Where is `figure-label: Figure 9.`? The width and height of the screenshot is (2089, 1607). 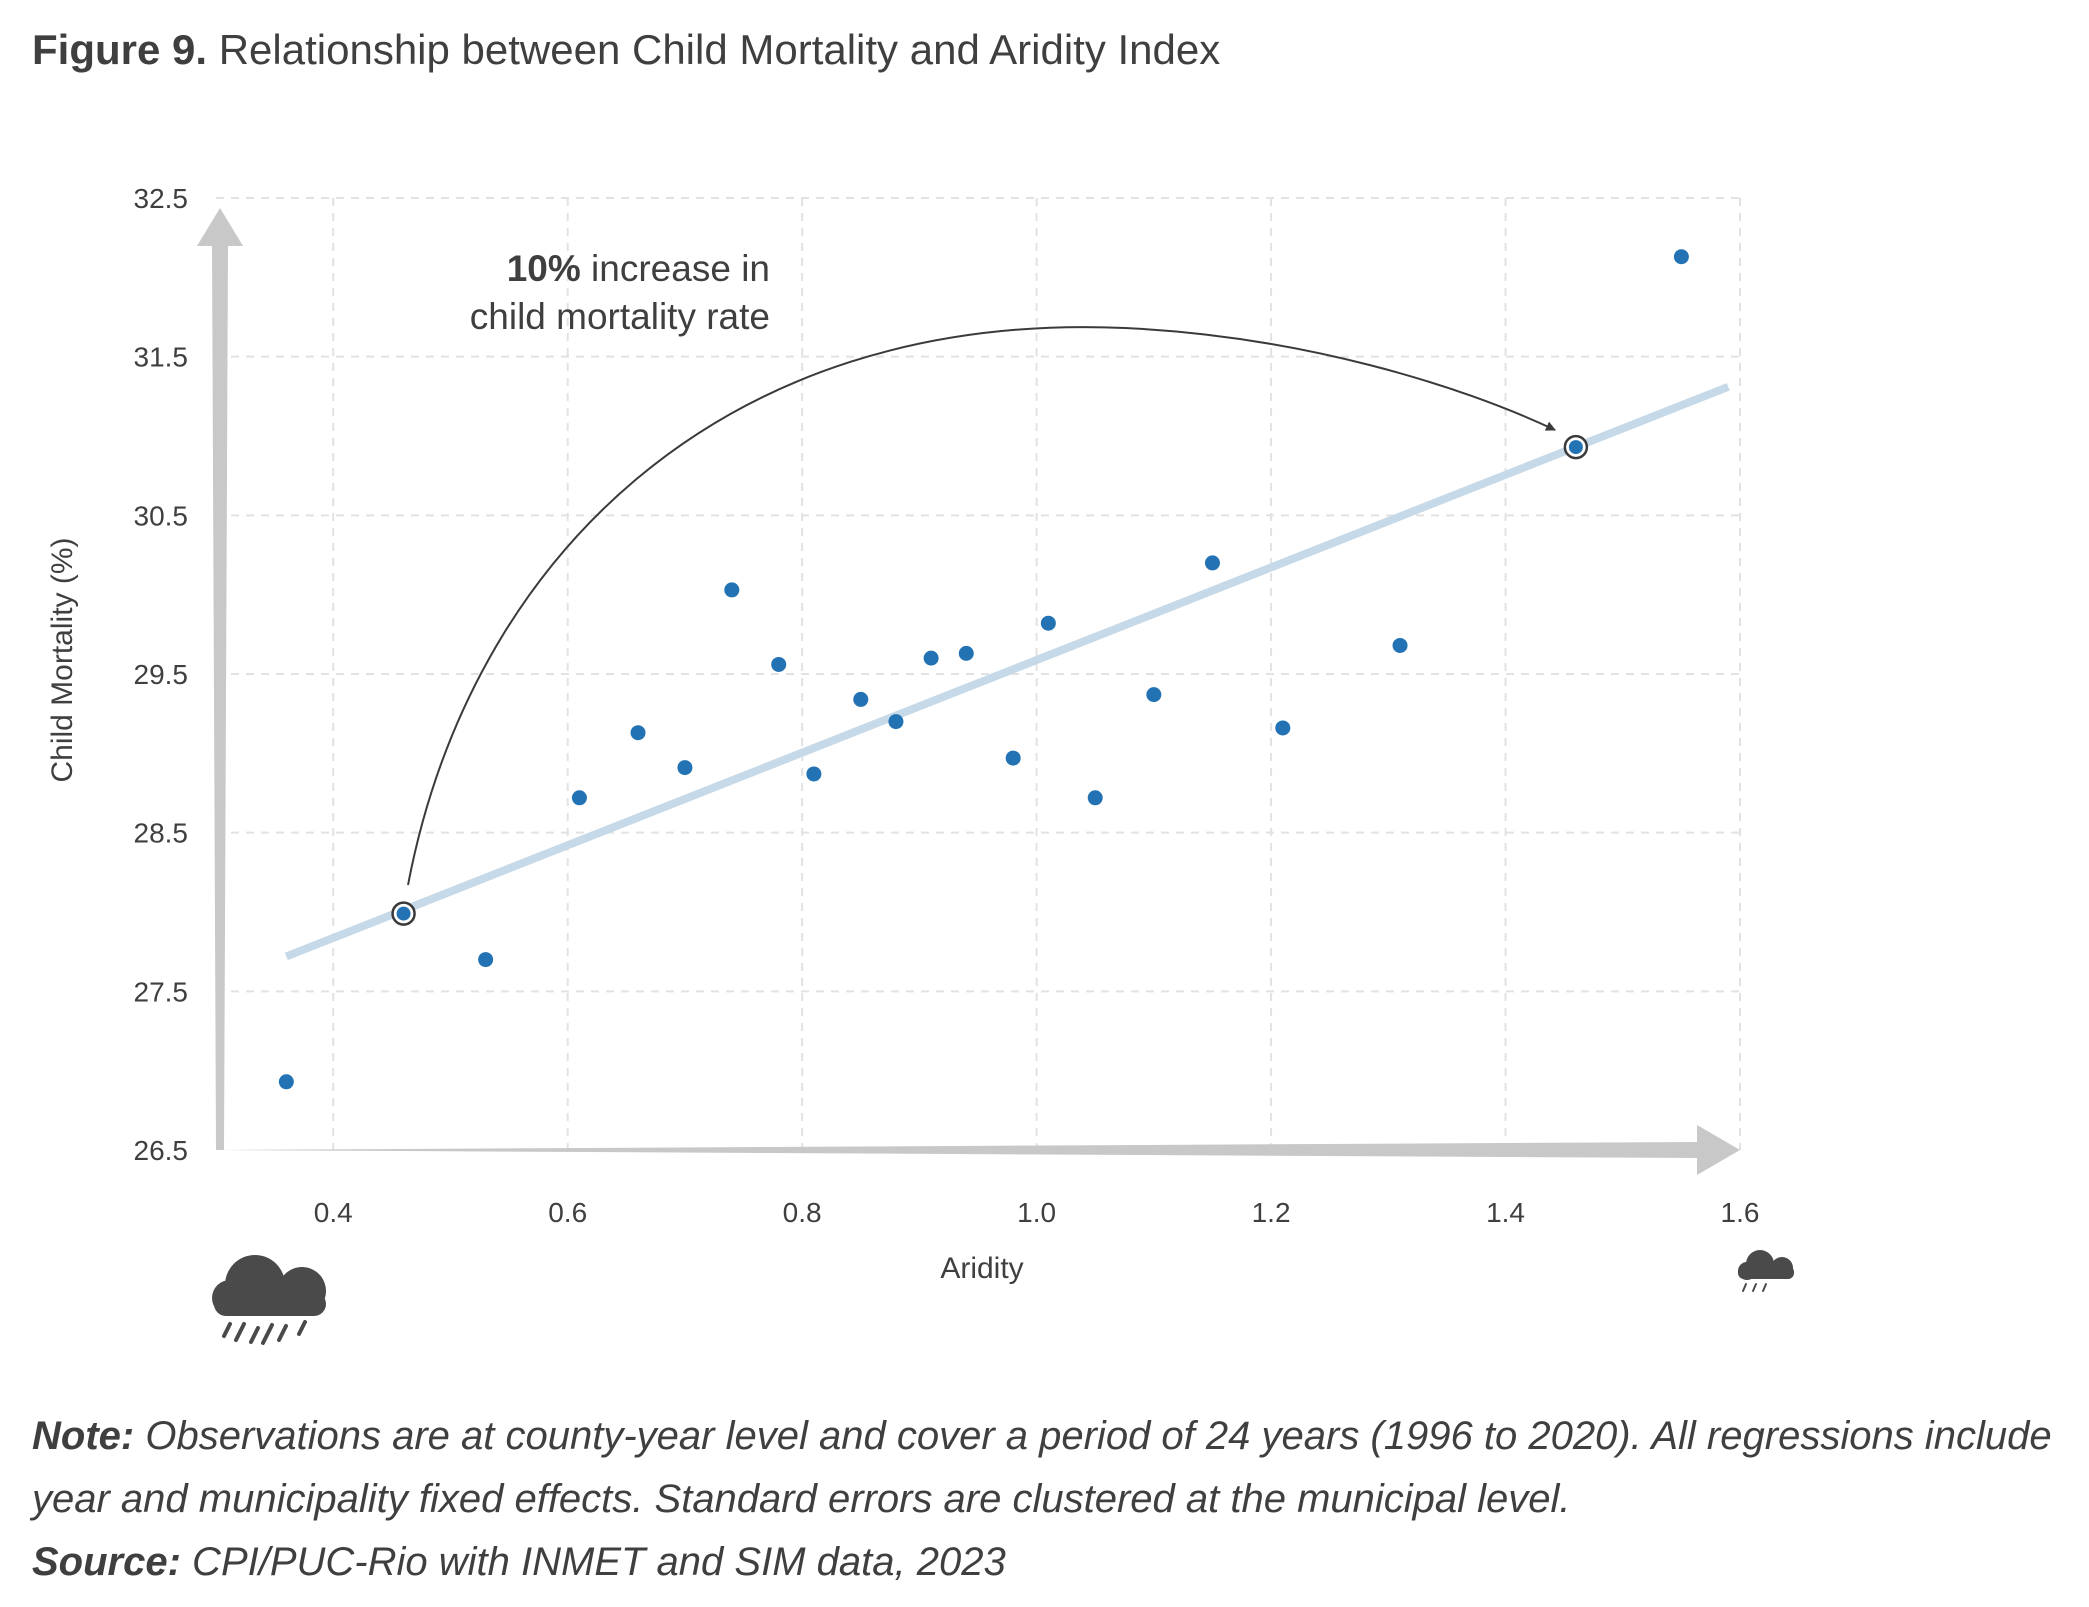
figure-label: Figure 9. is located at coordinates (120, 49).